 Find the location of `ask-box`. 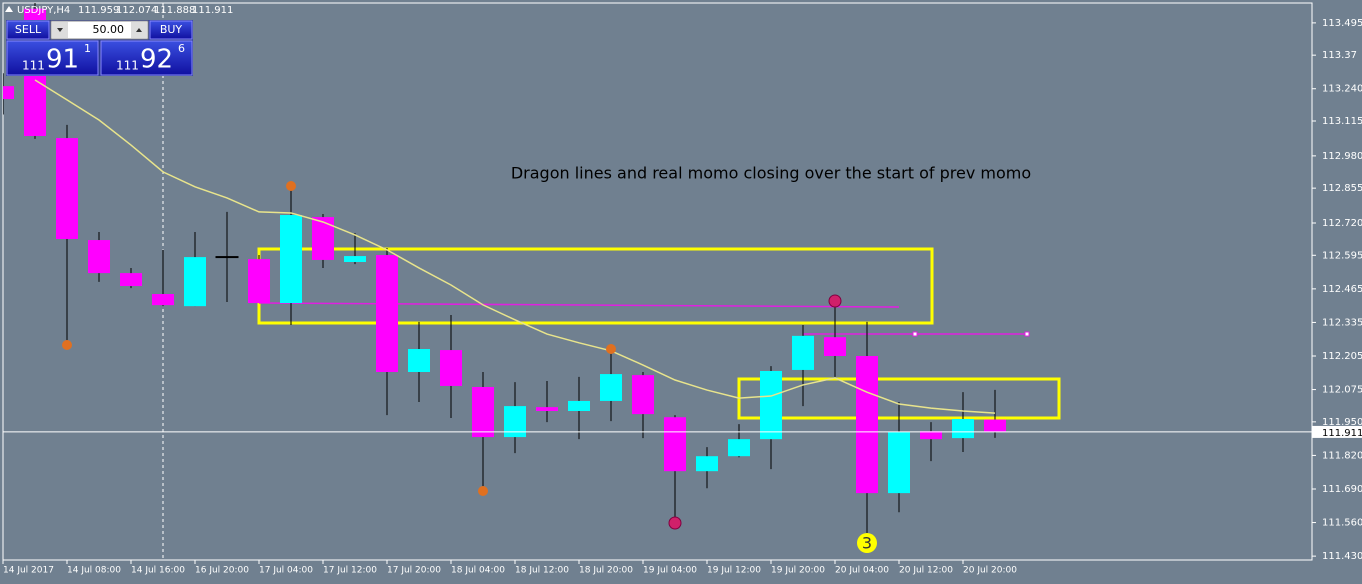

ask-box is located at coordinates (146, 58).